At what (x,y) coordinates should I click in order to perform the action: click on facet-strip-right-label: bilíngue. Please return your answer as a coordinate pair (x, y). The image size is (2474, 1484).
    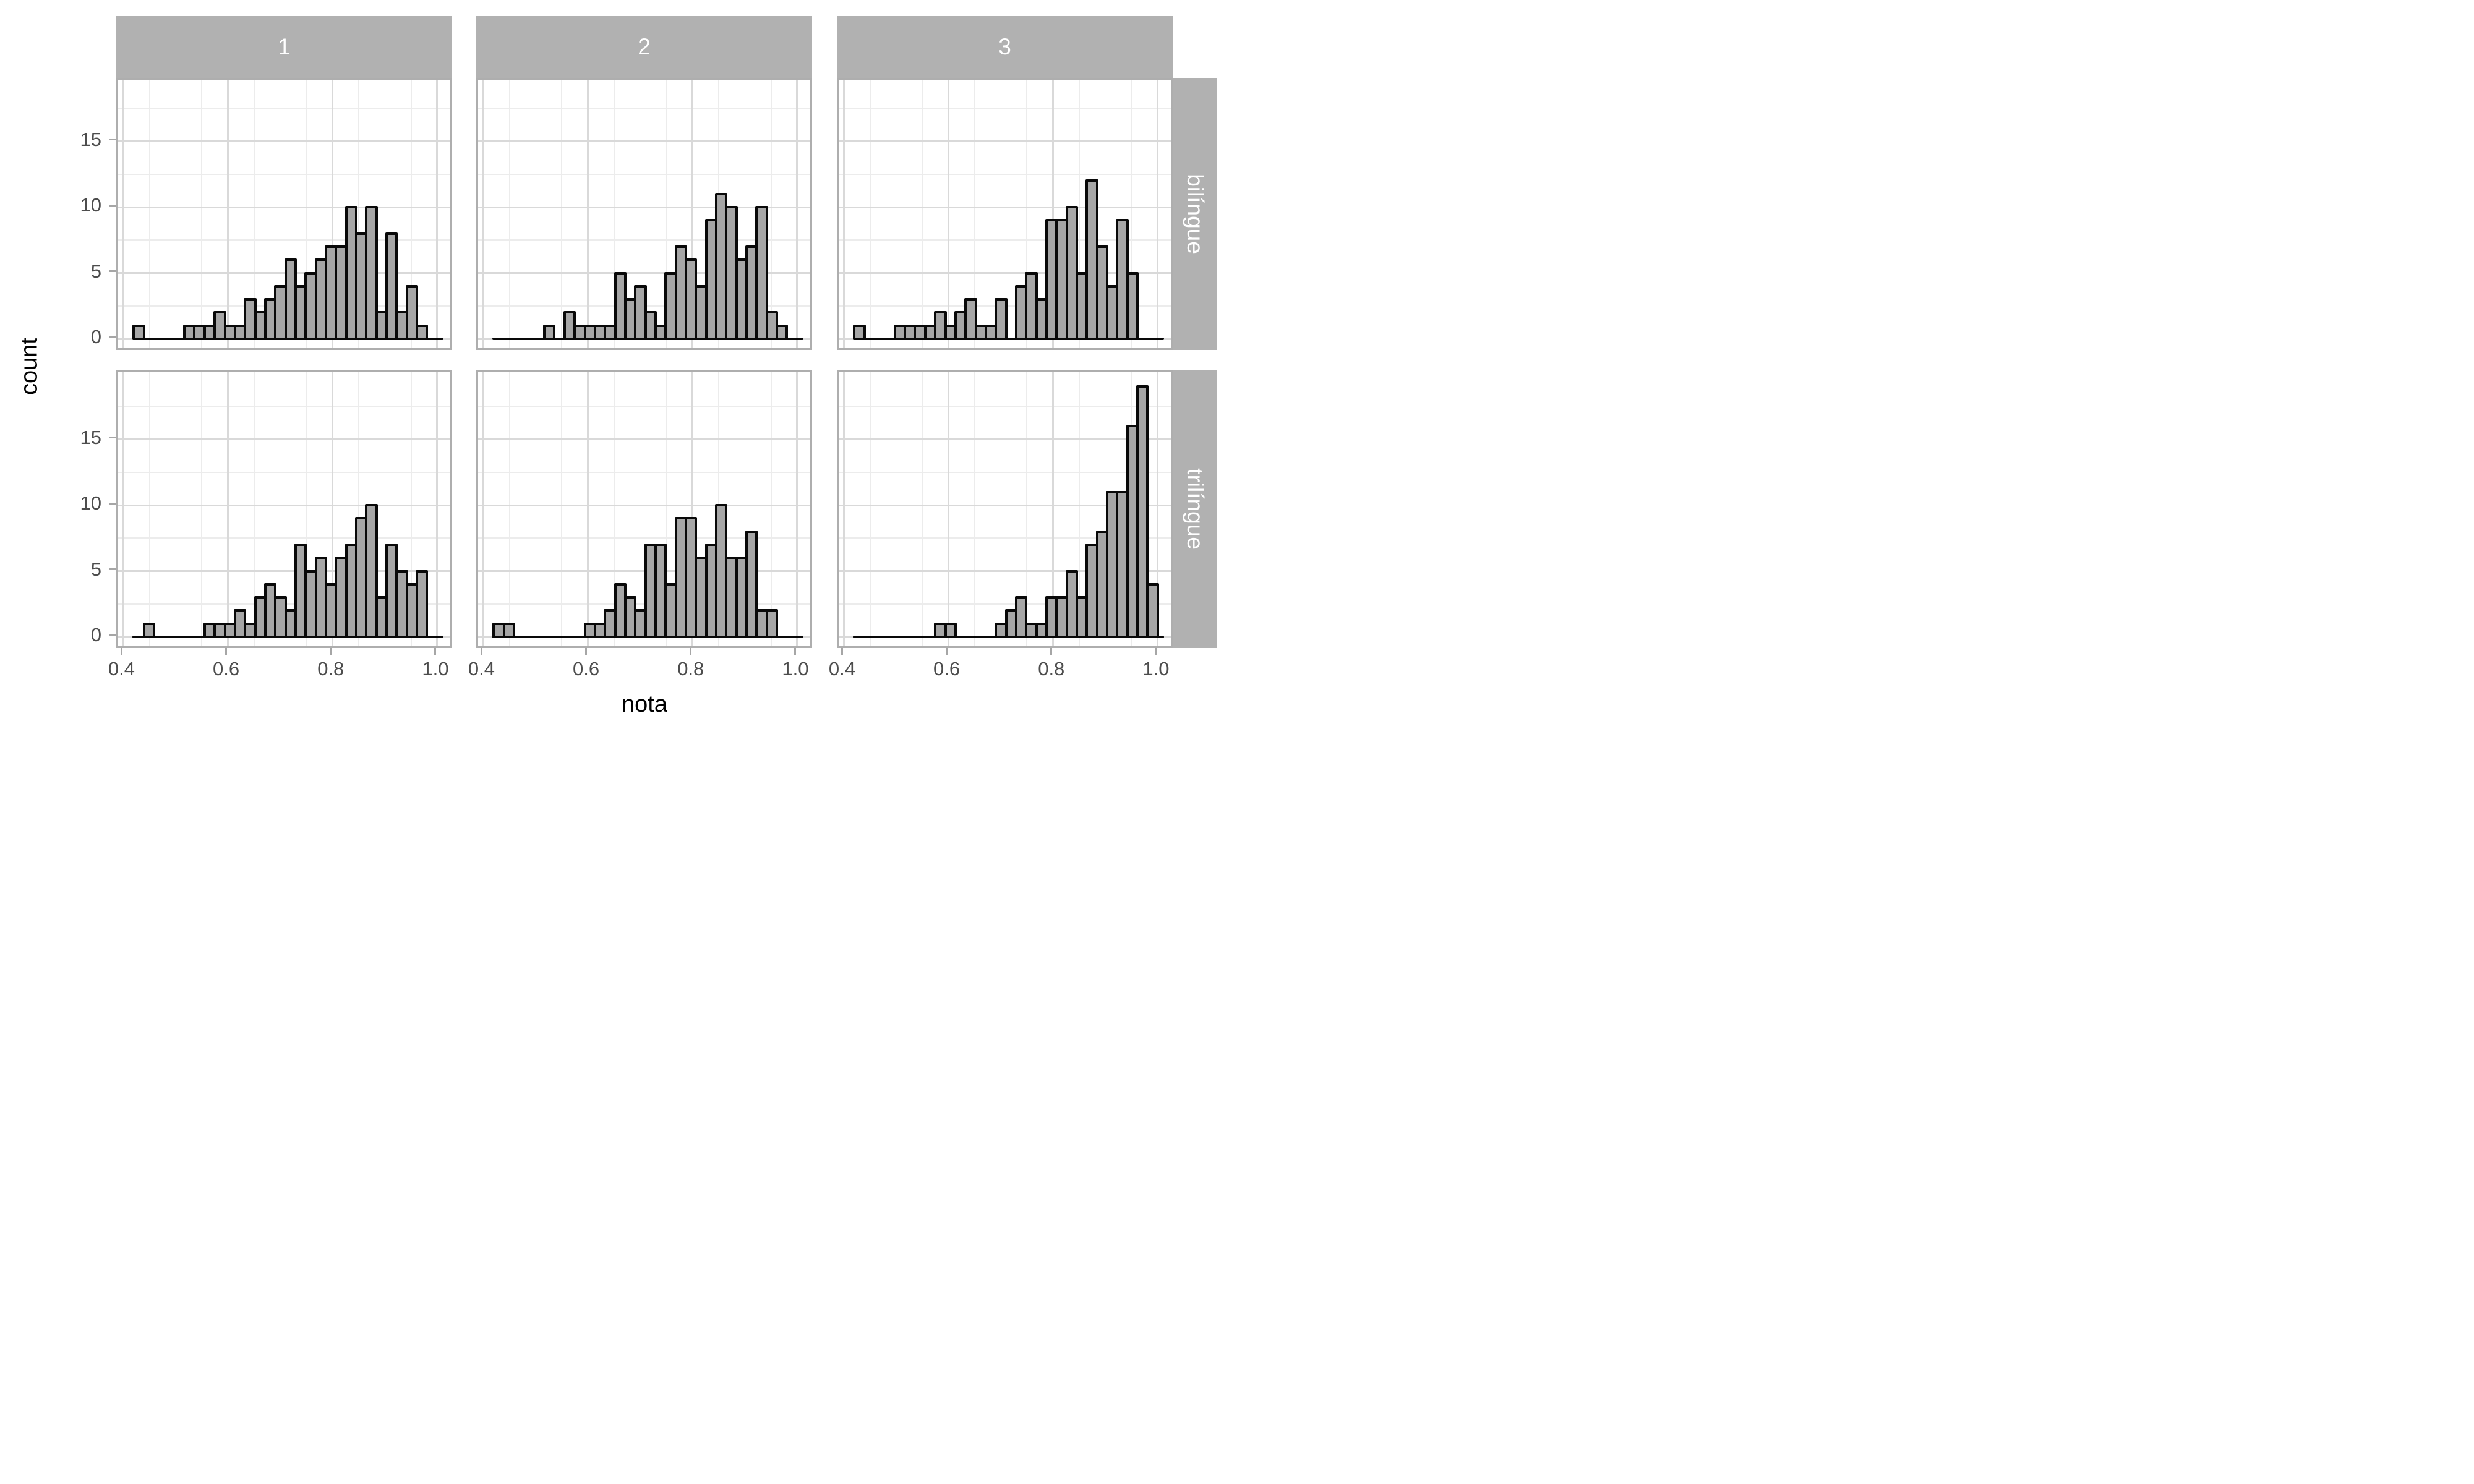
    Looking at the image, I should click on (1195, 214).